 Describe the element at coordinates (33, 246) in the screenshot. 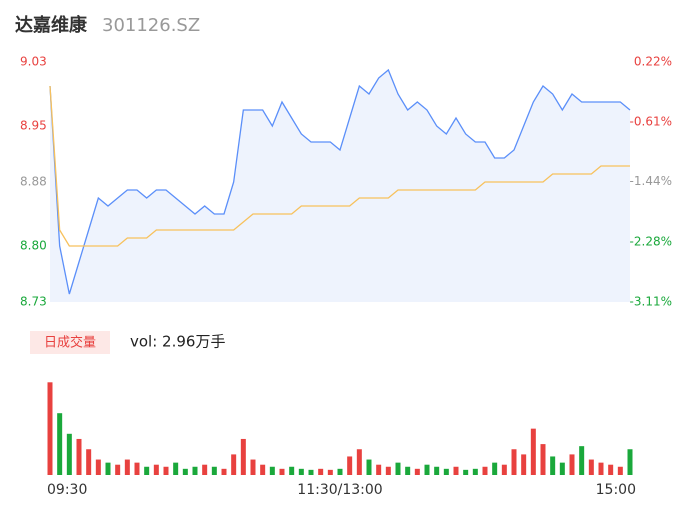

I see `y-tick-label: 8.80` at that location.